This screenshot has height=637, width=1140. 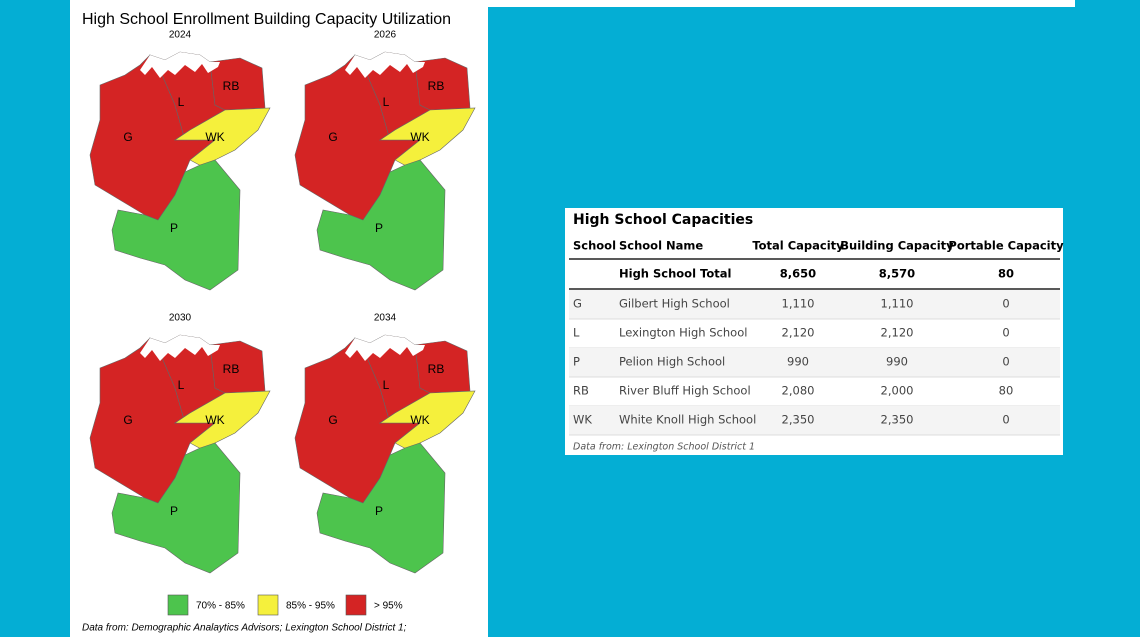 What do you see at coordinates (1006, 274) in the screenshot?
I see `total-cell: 80` at bounding box center [1006, 274].